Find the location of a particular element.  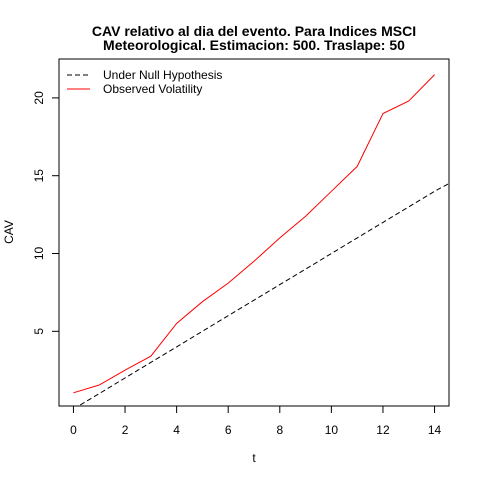

x-tick-label-2: 4 is located at coordinates (176, 430).